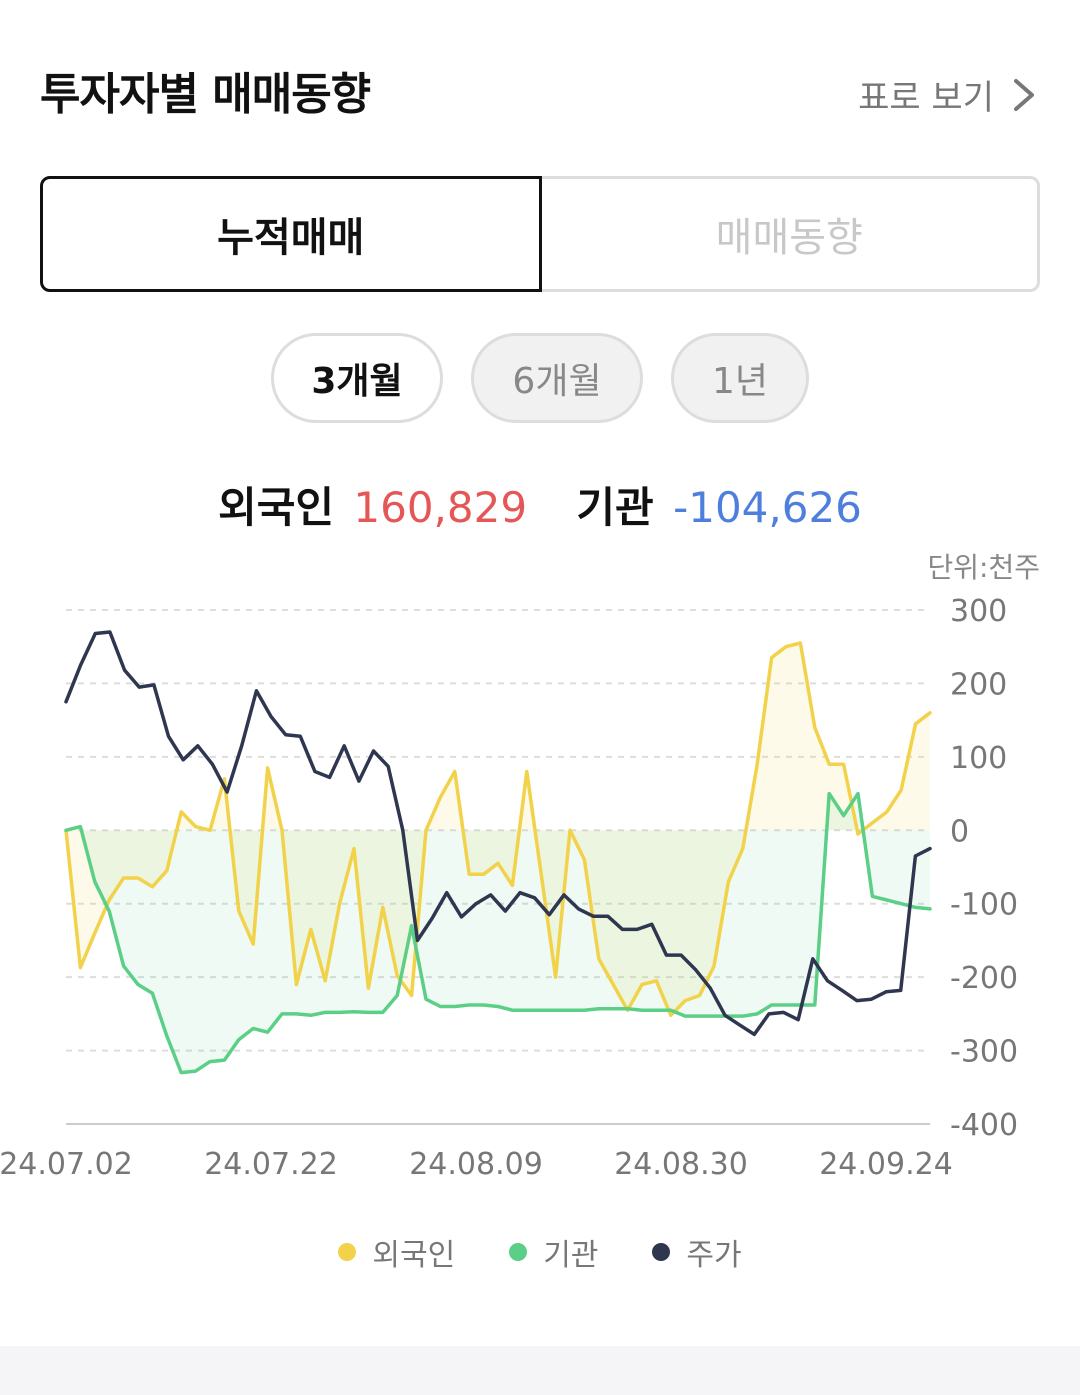  Describe the element at coordinates (540, 504) in the screenshot. I see `summary: 외국인 160,829 기관 -104,626` at that location.